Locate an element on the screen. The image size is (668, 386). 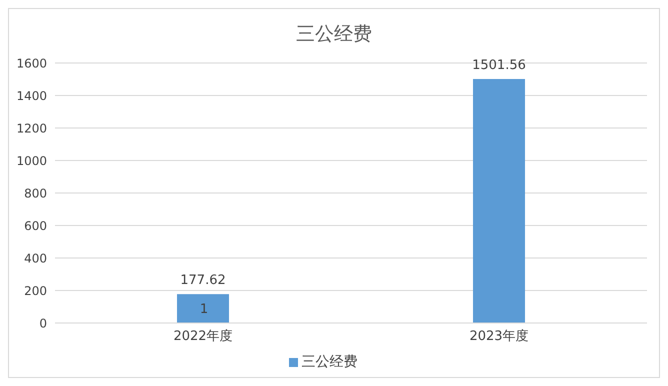
y-tick-label: 1400 is located at coordinates (31, 95).